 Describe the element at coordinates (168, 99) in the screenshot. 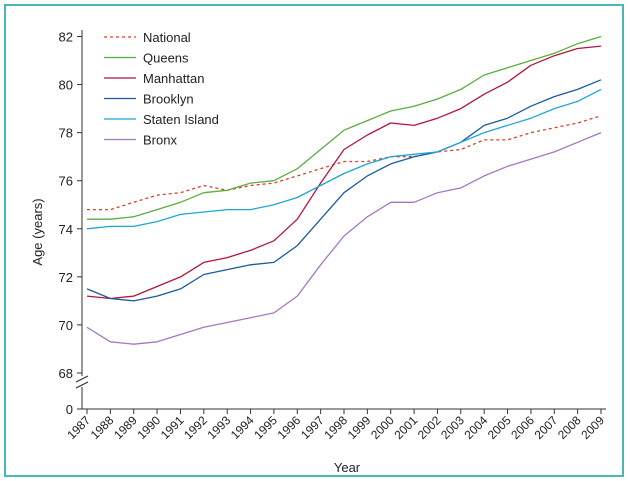

I see `legend-label-brooklyn: Brooklyn` at that location.